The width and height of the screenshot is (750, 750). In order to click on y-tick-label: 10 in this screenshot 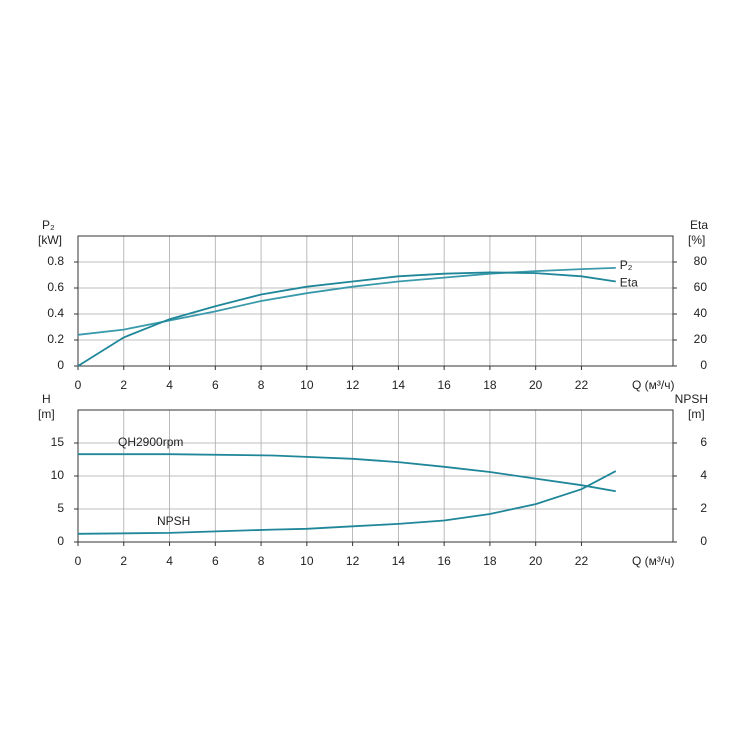, I will do `click(58, 475)`.